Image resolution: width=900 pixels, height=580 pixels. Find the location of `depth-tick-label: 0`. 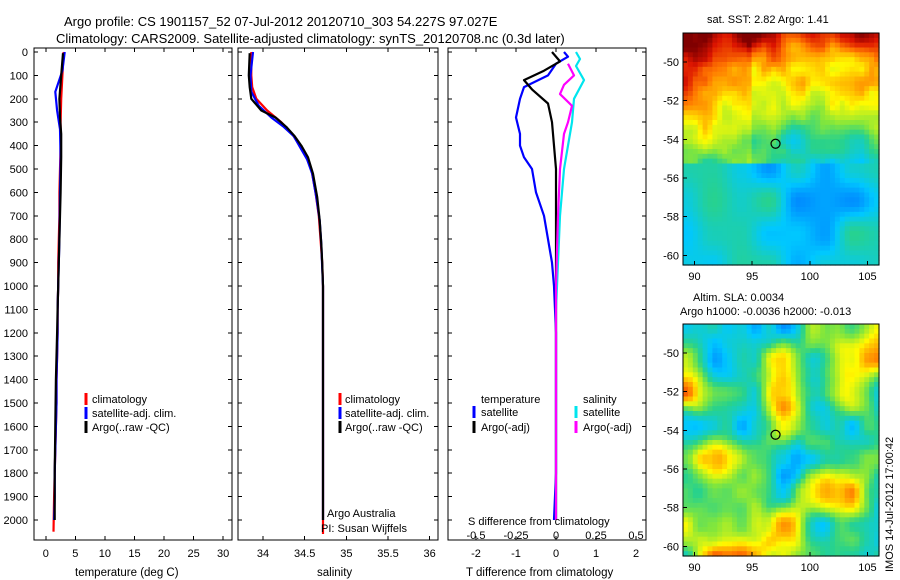

depth-tick-label: 0 is located at coordinates (25, 53).